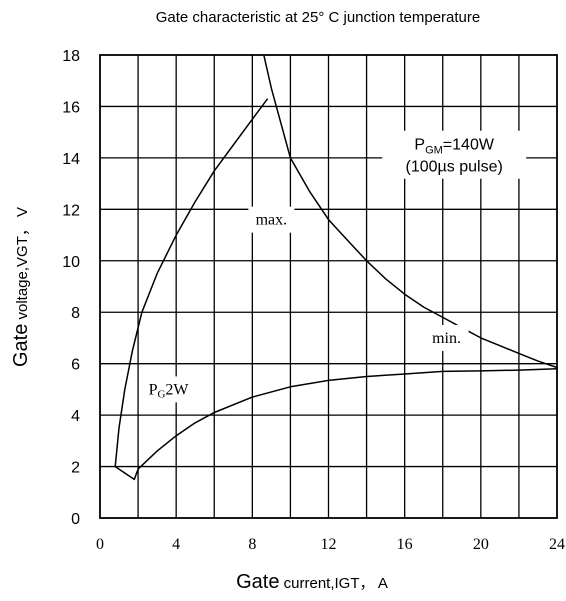  What do you see at coordinates (336, 424) in the screenshot?
I see `curve-min` at bounding box center [336, 424].